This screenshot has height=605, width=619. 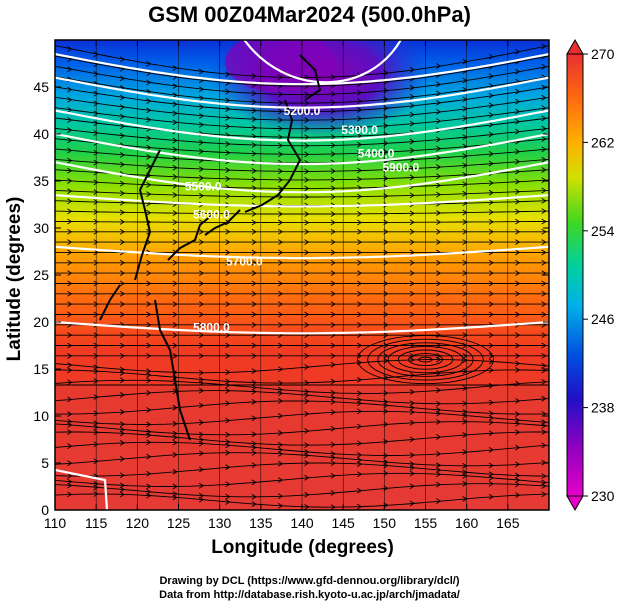 What do you see at coordinates (302, 111) in the screenshot?
I see `contour-label: 5200.0` at bounding box center [302, 111].